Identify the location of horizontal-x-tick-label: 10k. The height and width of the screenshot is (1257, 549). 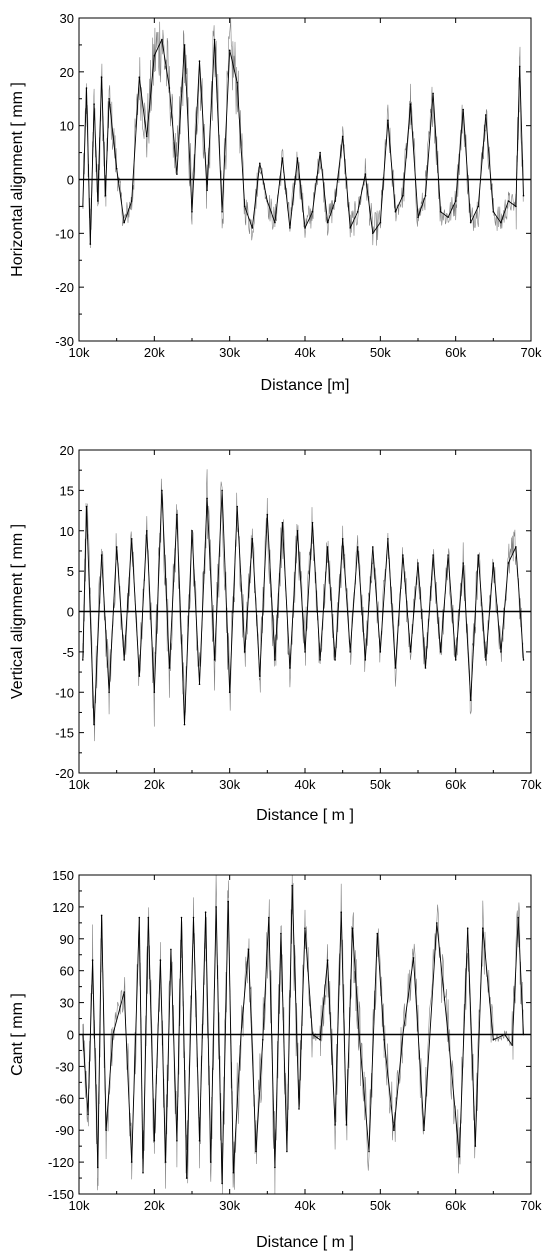
(79, 352).